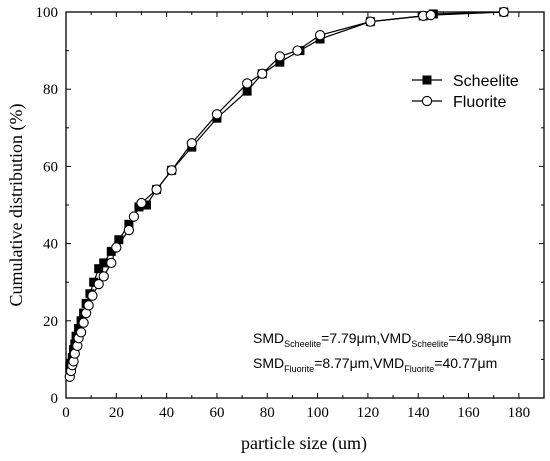  I want to click on x-axis-title: particle size (um), so click(304, 443).